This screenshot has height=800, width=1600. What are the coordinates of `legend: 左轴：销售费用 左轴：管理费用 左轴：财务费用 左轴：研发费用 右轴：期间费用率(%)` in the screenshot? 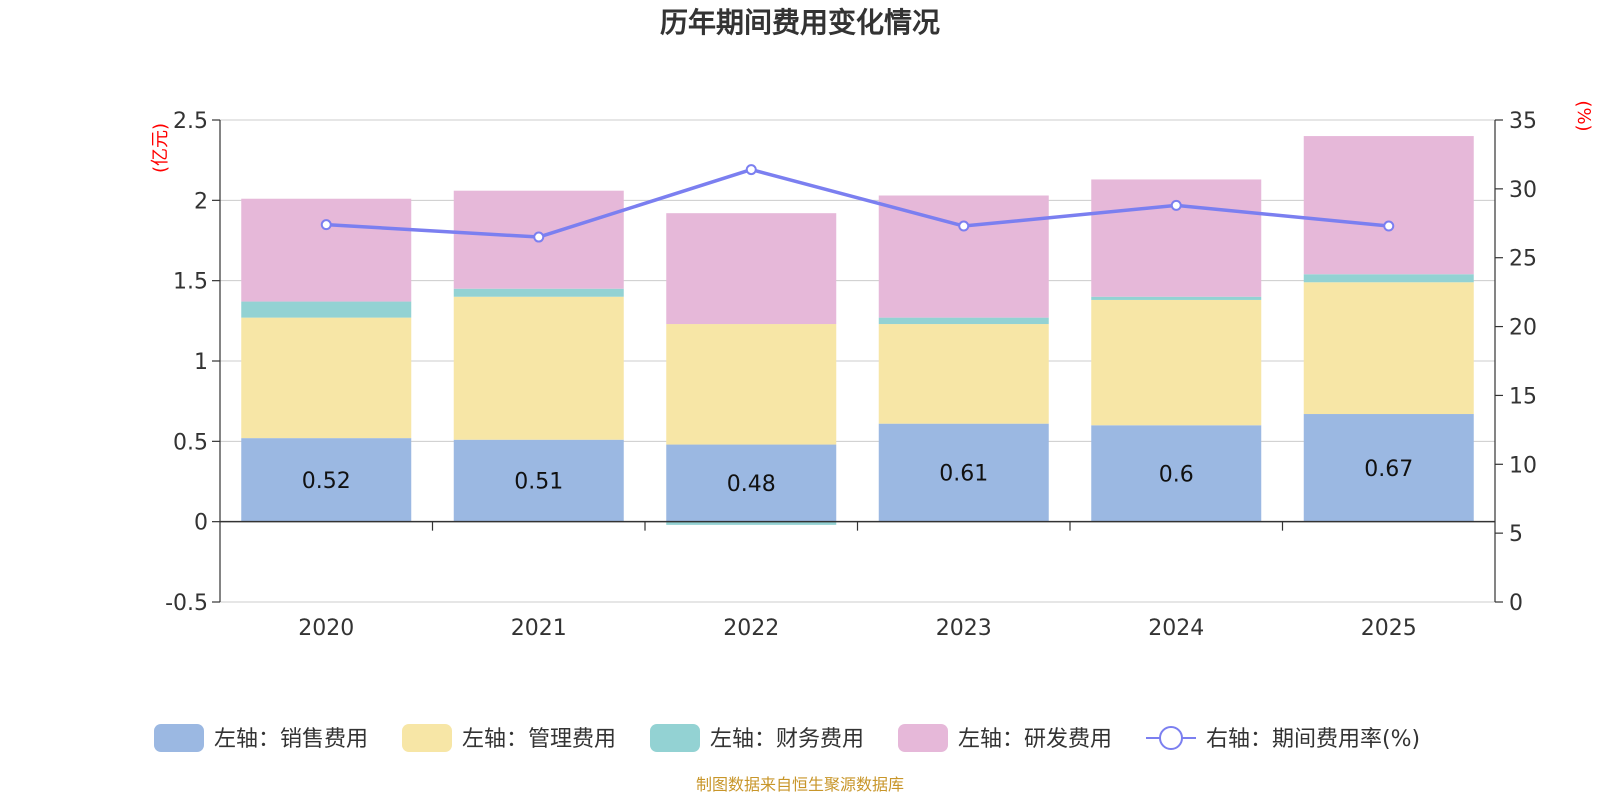 It's located at (787, 738).